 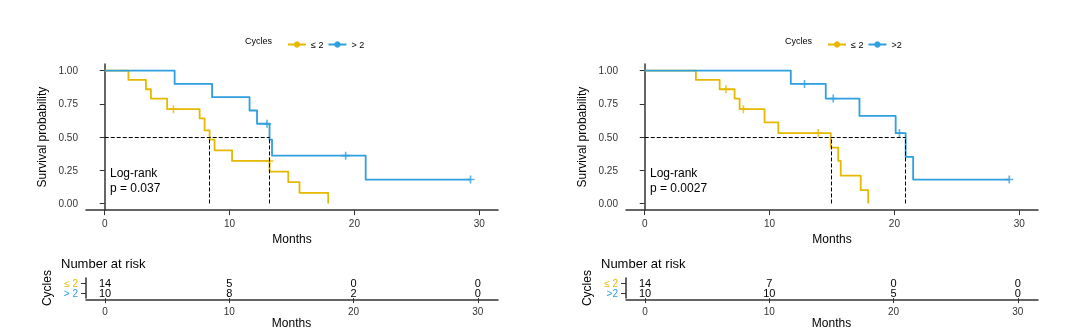 What do you see at coordinates (612, 293) in the screenshot?
I see `y-tick-label: >2` at bounding box center [612, 293].